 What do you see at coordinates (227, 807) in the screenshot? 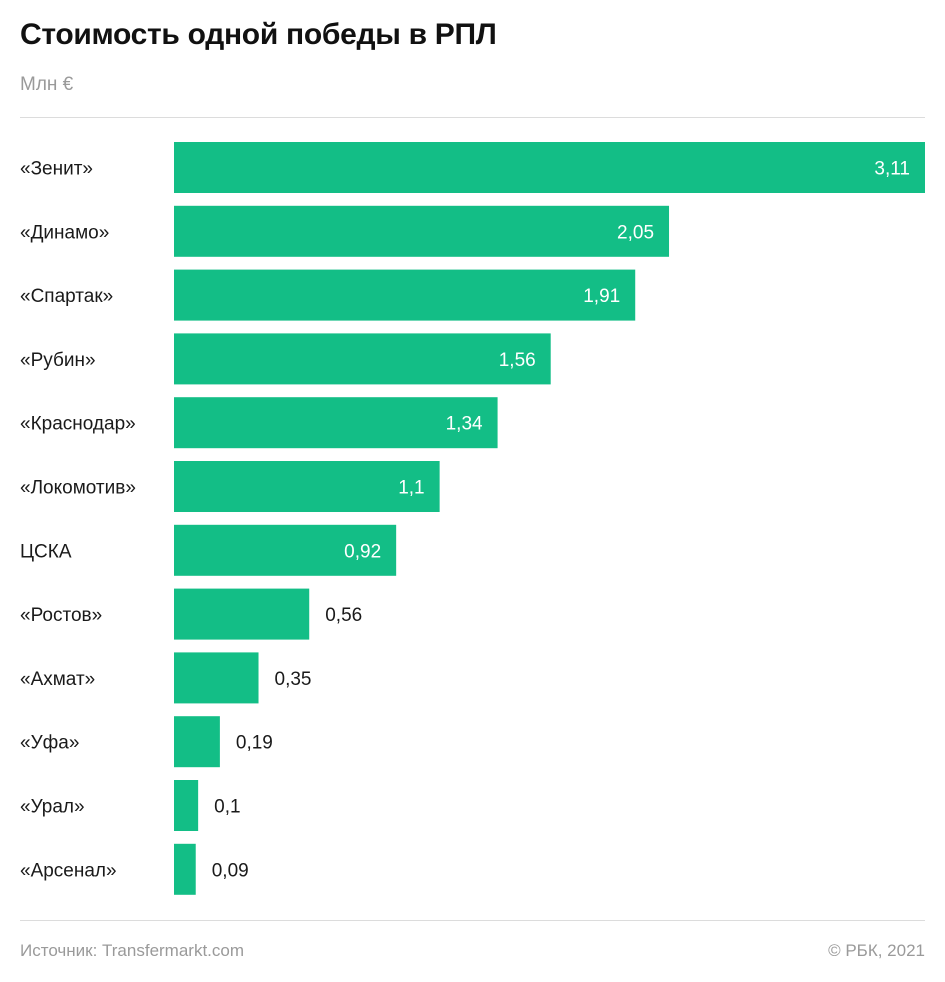
I see `value-label: 0,1` at bounding box center [227, 807].